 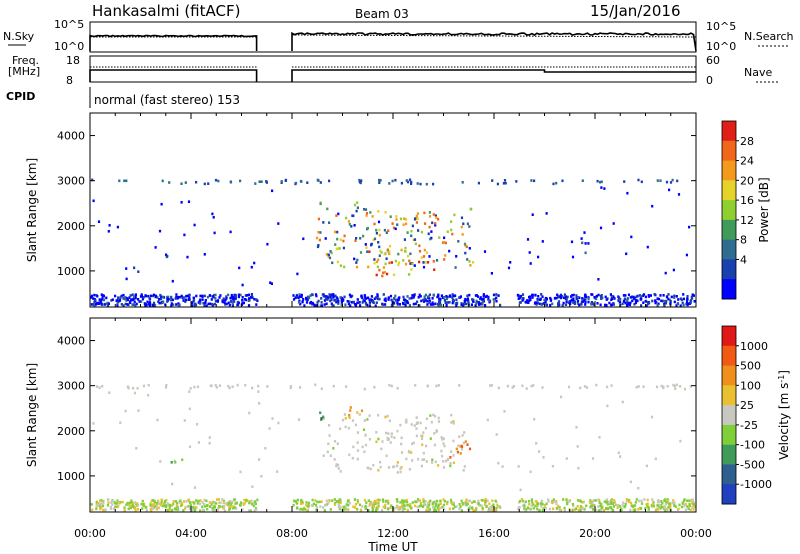 I want to click on noise-right-tick-high: 10^5, so click(x=721, y=26).